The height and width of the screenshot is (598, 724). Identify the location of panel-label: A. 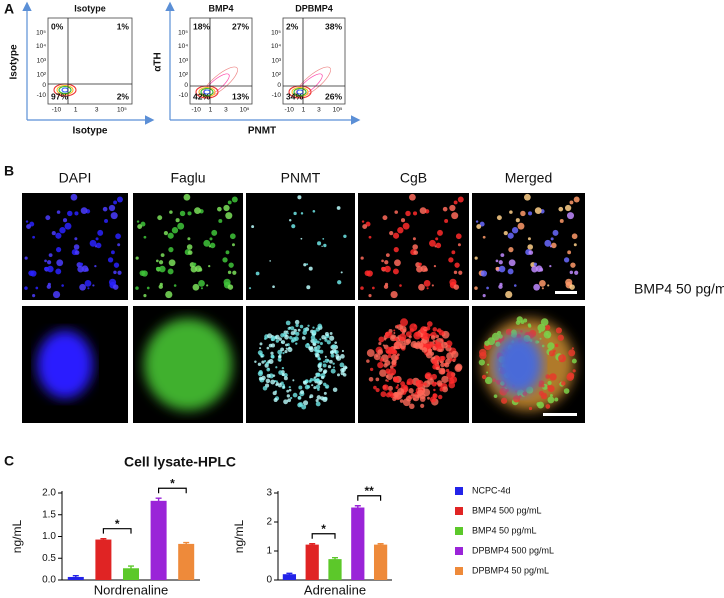
(9, 9).